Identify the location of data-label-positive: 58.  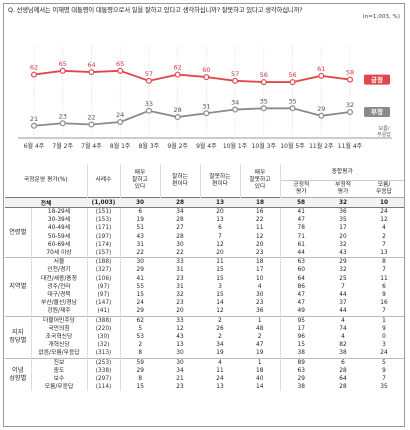
(350, 73).